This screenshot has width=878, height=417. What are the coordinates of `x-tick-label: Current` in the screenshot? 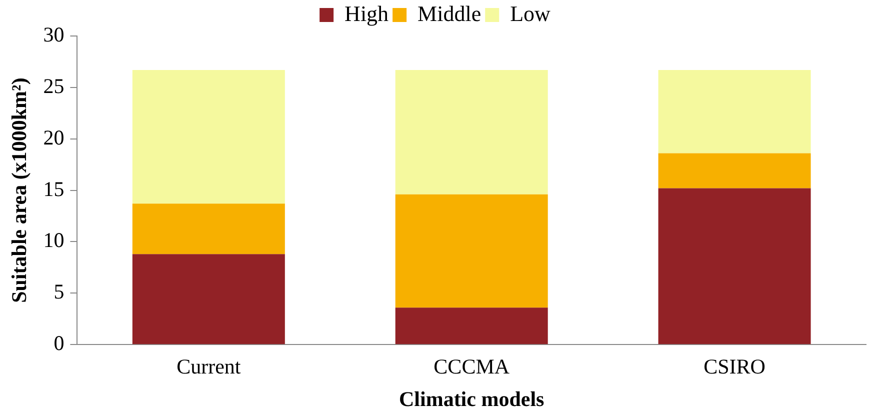 It's located at (208, 366).